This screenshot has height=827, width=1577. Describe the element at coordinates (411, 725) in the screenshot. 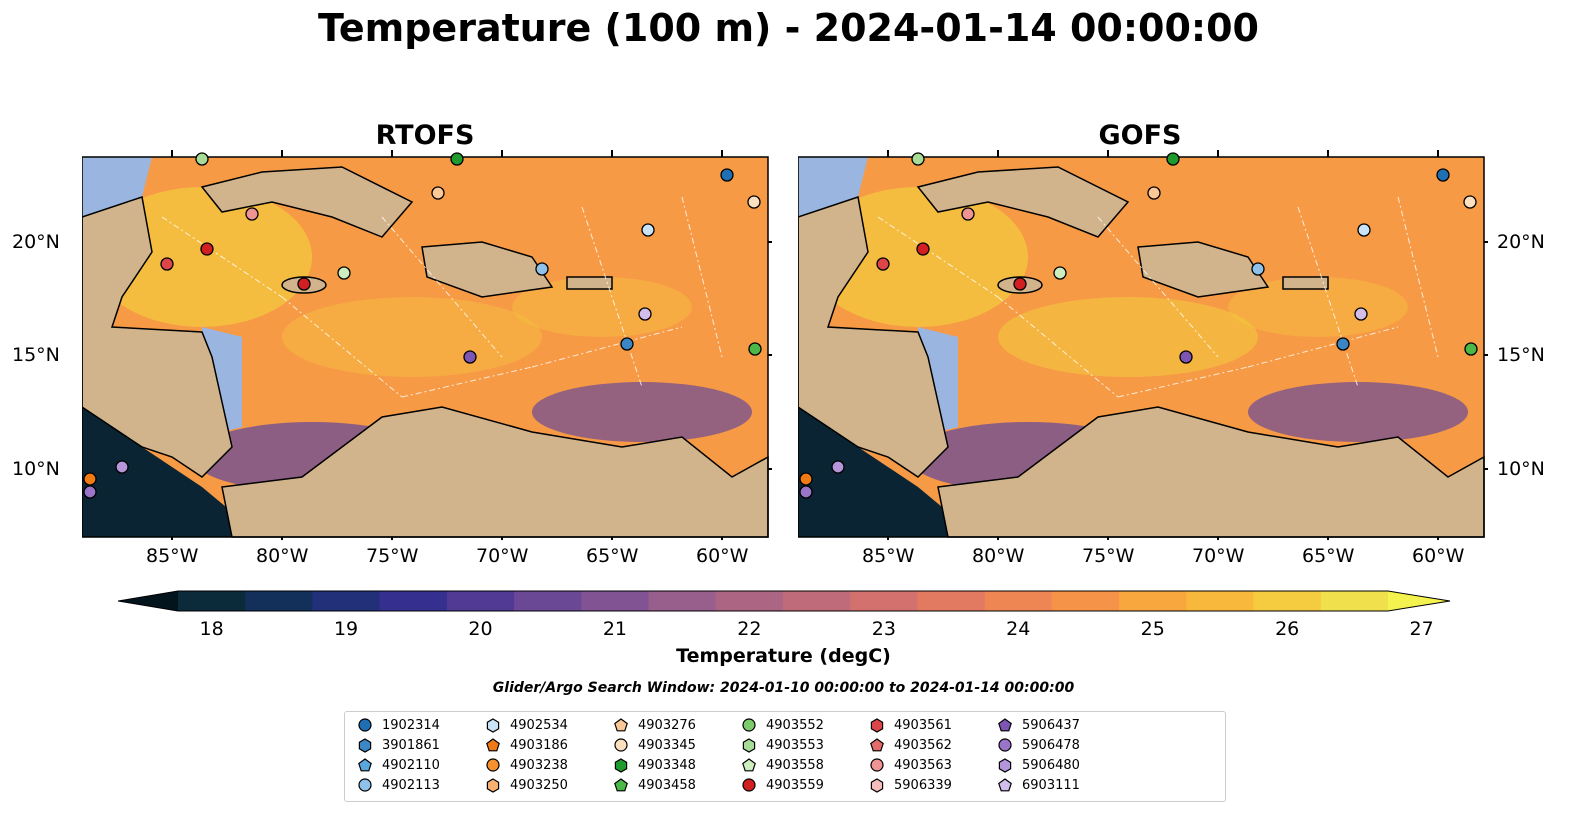

I see `legend-label: 1902314` at that location.